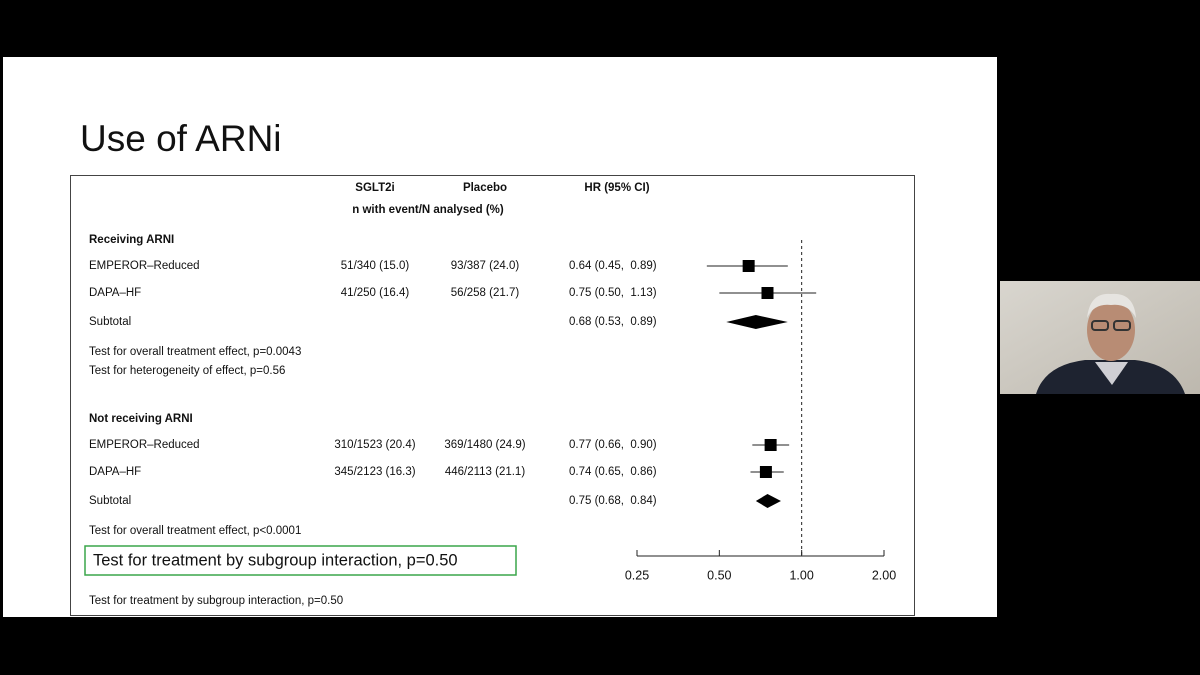 The width and height of the screenshot is (1200, 675). I want to click on sglt2i-cell: 41/250 (16.4), so click(375, 293).